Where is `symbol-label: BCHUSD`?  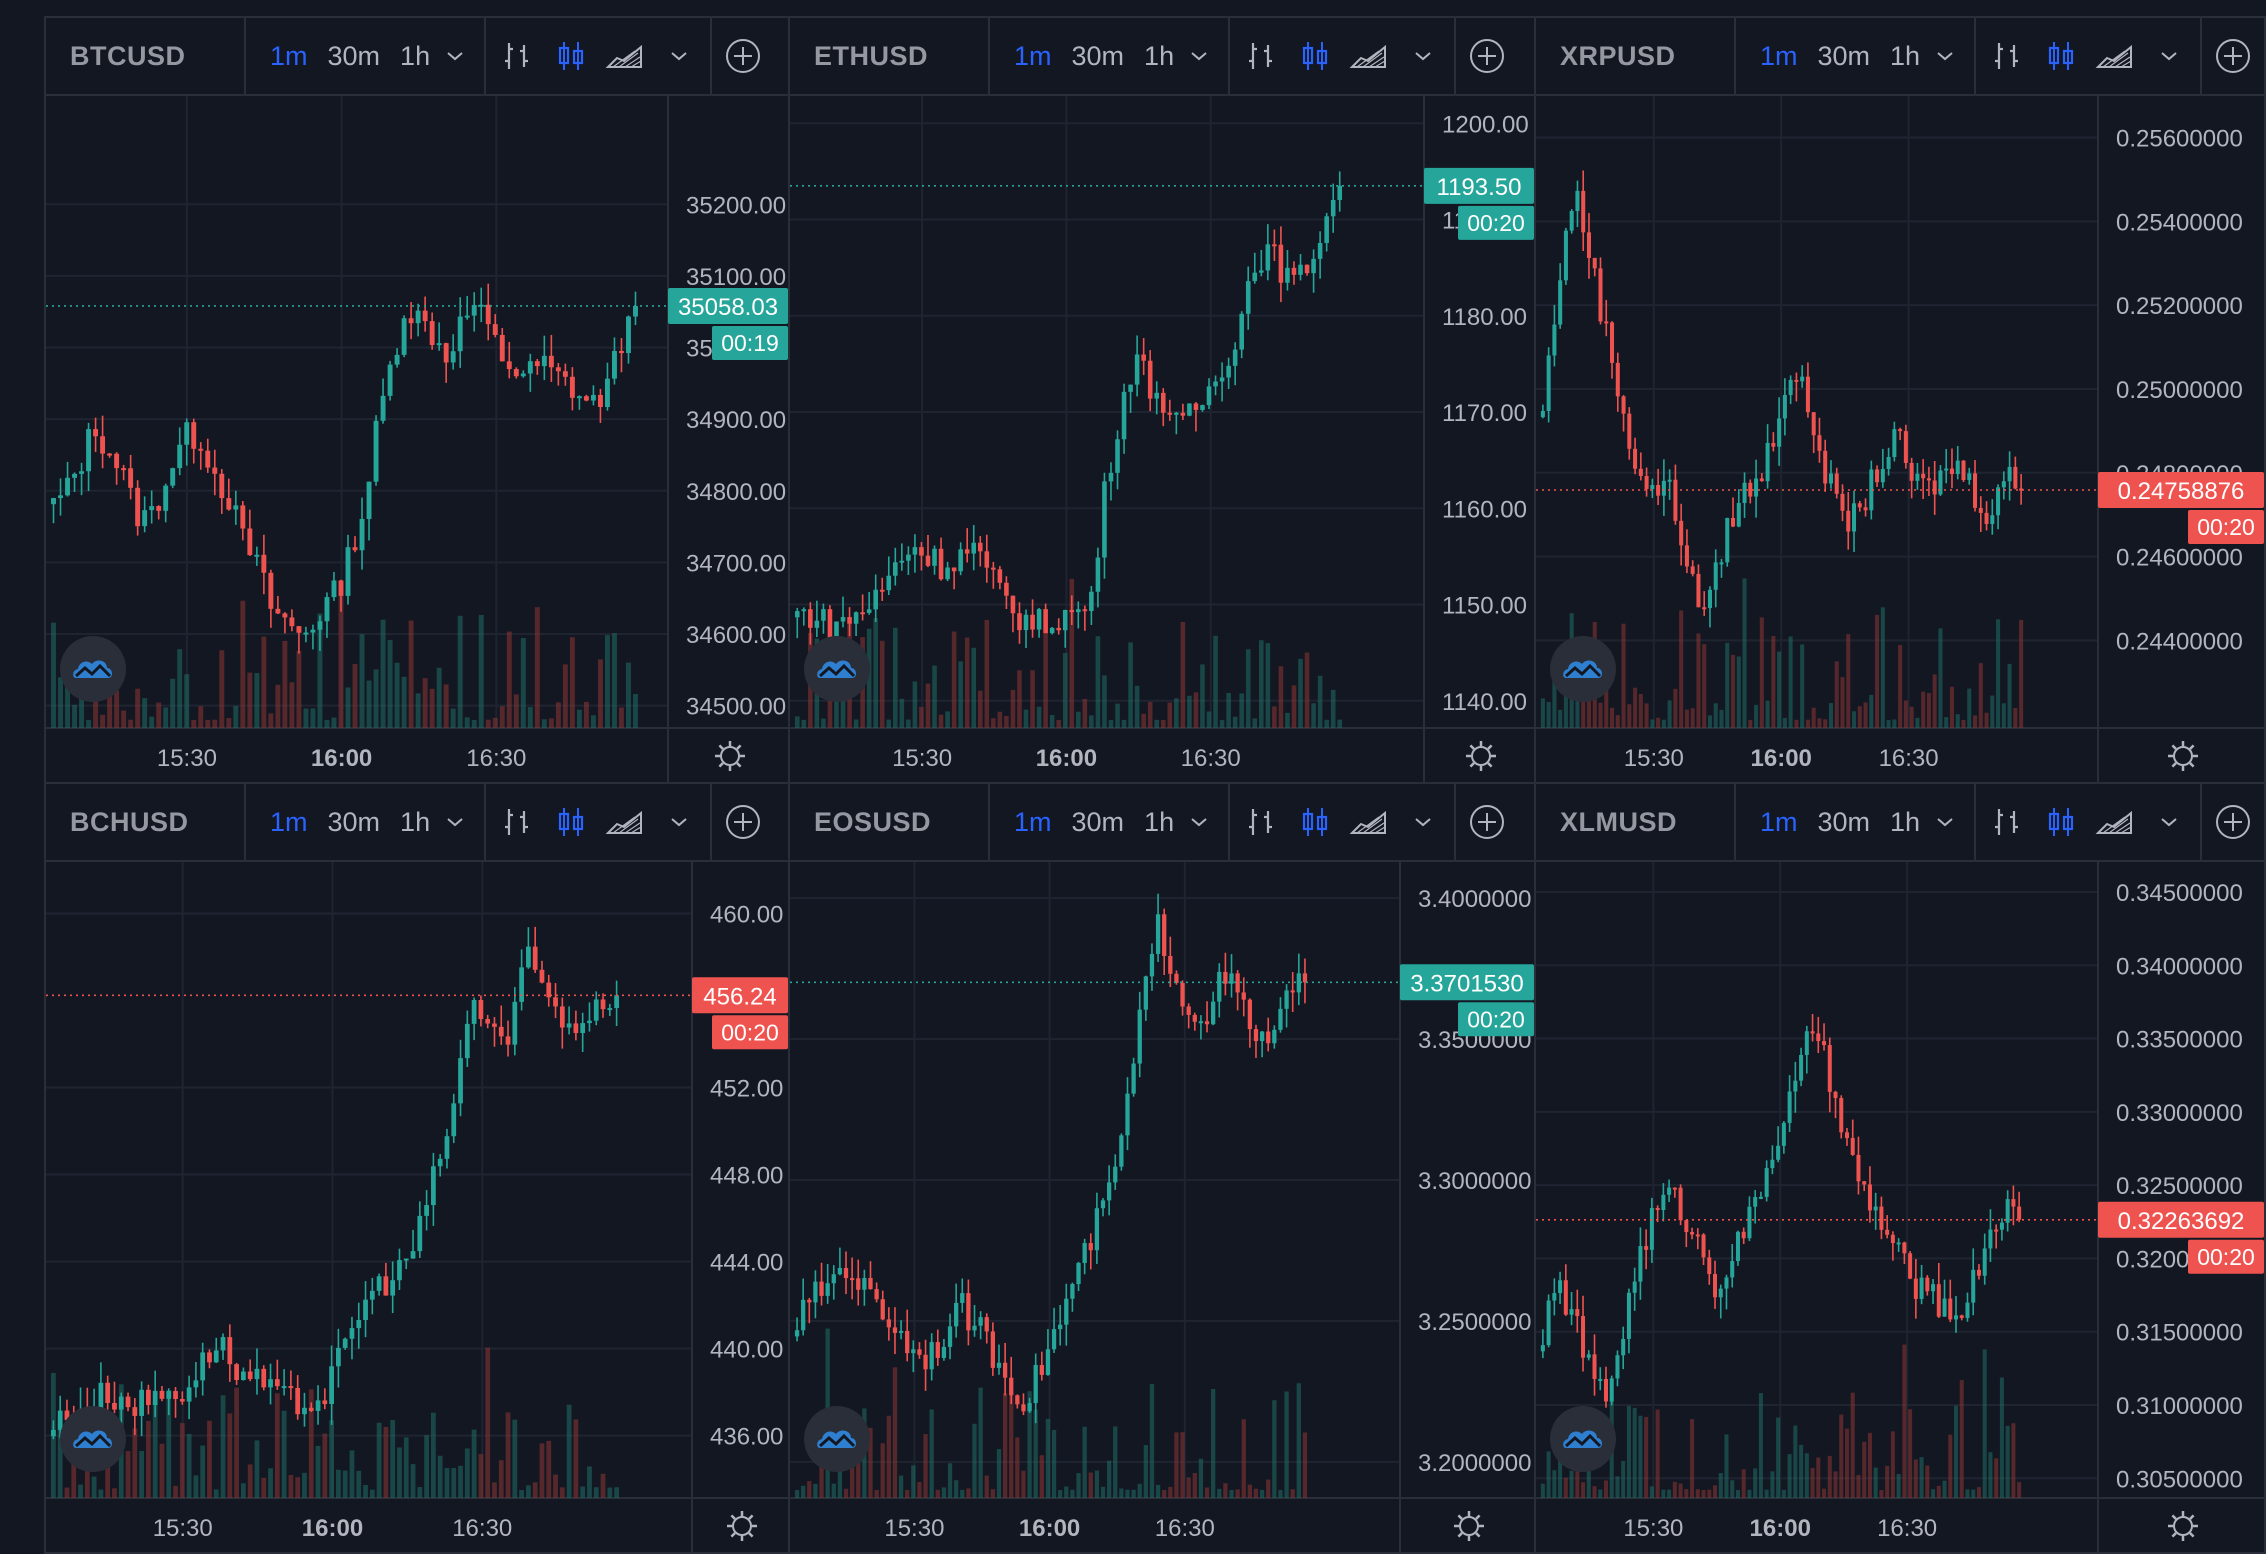 symbol-label: BCHUSD is located at coordinates (146, 822).